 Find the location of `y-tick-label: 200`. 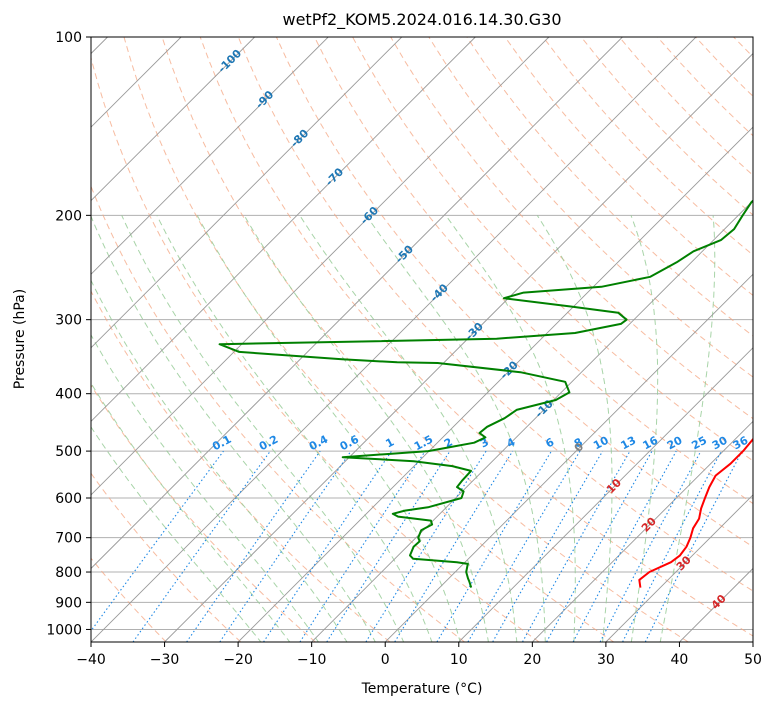

y-tick-label: 200 is located at coordinates (68, 216).